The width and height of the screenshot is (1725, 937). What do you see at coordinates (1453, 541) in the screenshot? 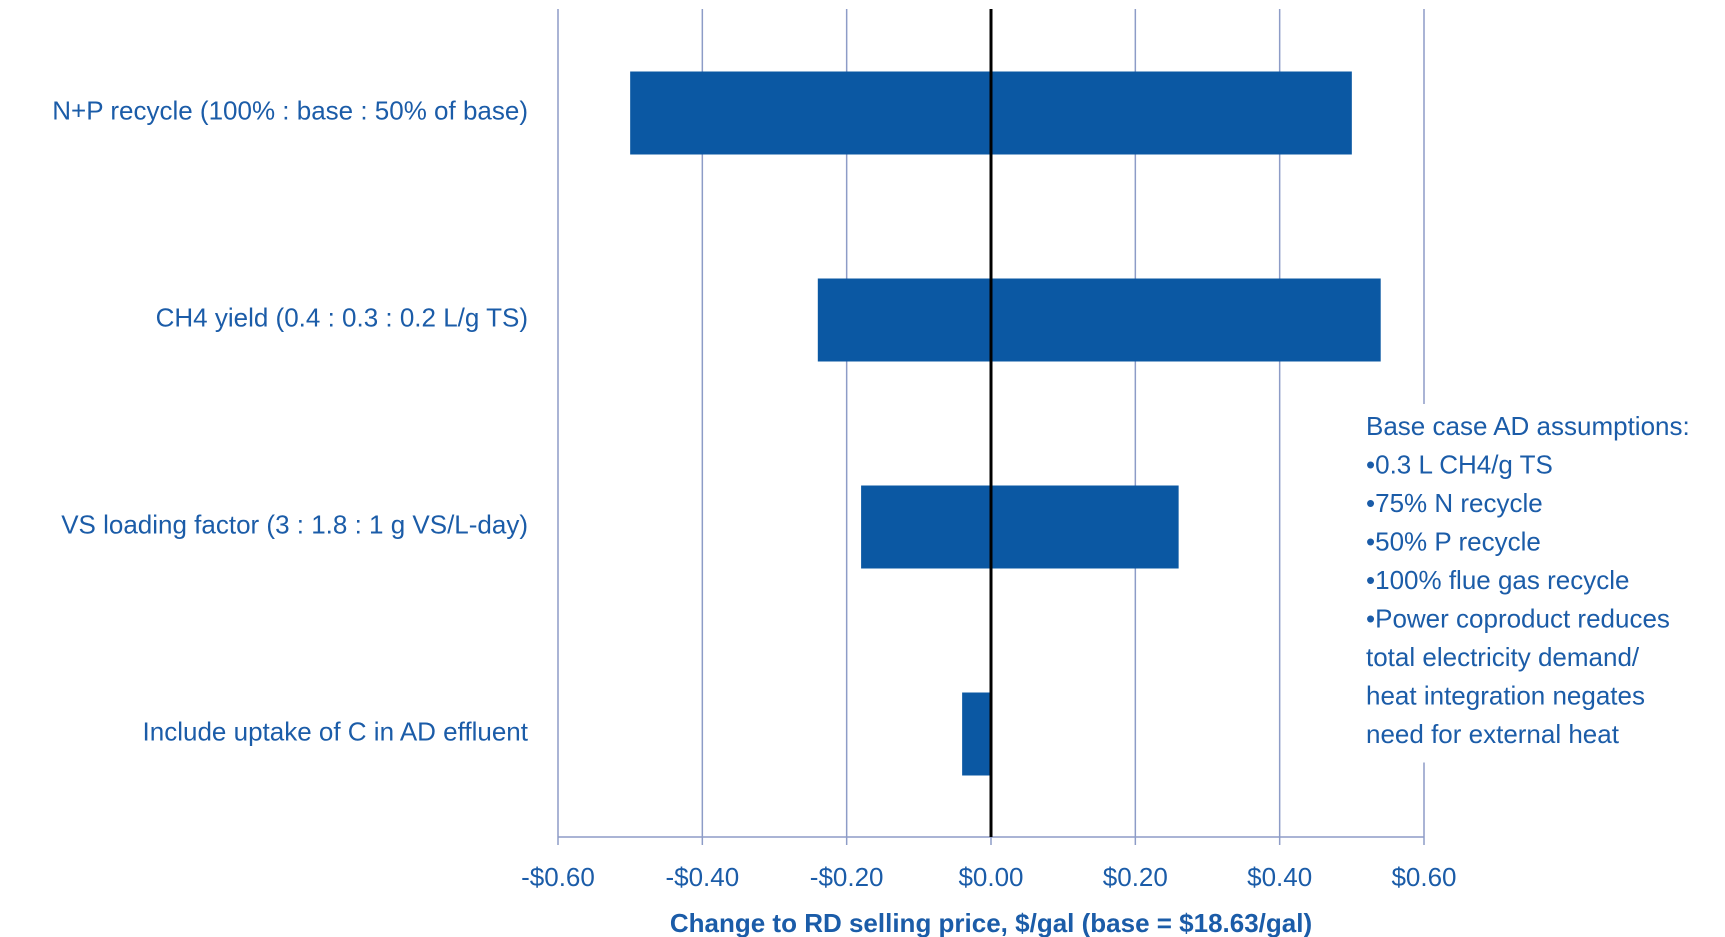
I see `annotation-line: •50% P recycle` at bounding box center [1453, 541].